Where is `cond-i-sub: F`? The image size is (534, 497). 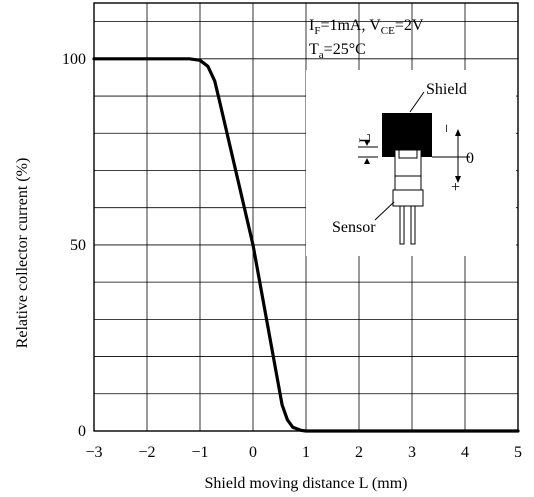
cond-i-sub: F is located at coordinates (317, 31).